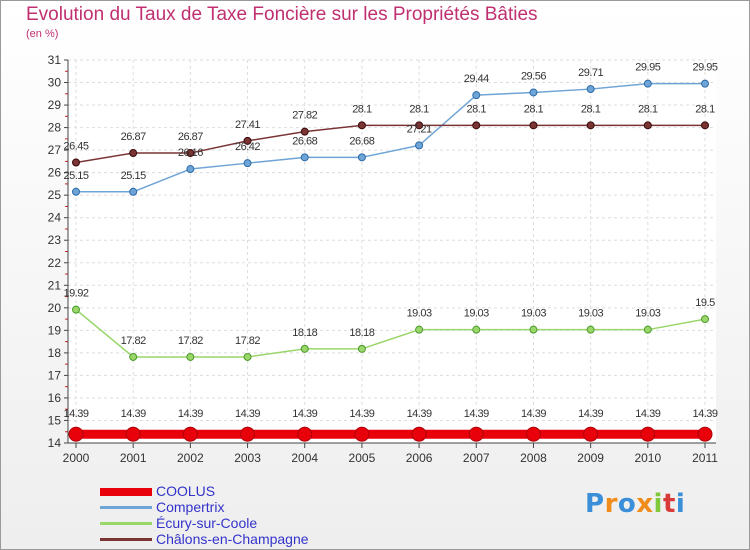  What do you see at coordinates (230, 539) in the screenshot?
I see `legend-item-chalons-en-champagne: Châlons-en-Champagne` at bounding box center [230, 539].